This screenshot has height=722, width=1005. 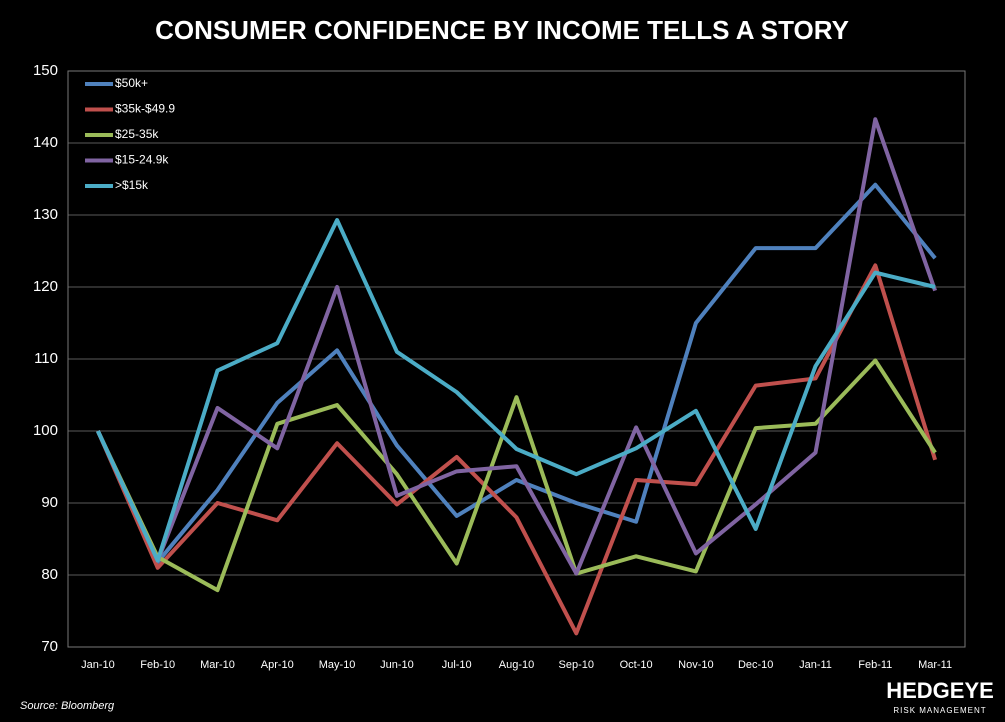 What do you see at coordinates (46, 358) in the screenshot?
I see `y-tick-label: 110` at bounding box center [46, 358].